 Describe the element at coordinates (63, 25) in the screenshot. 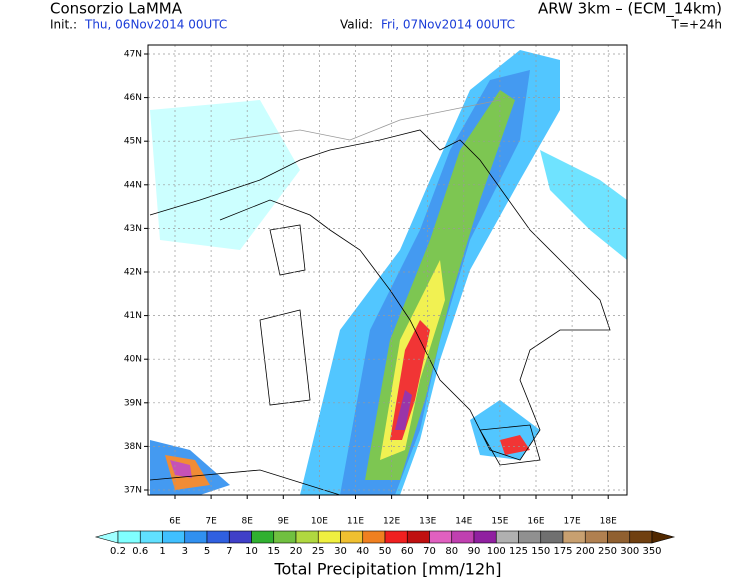

I see `init-label: Init.:` at that location.